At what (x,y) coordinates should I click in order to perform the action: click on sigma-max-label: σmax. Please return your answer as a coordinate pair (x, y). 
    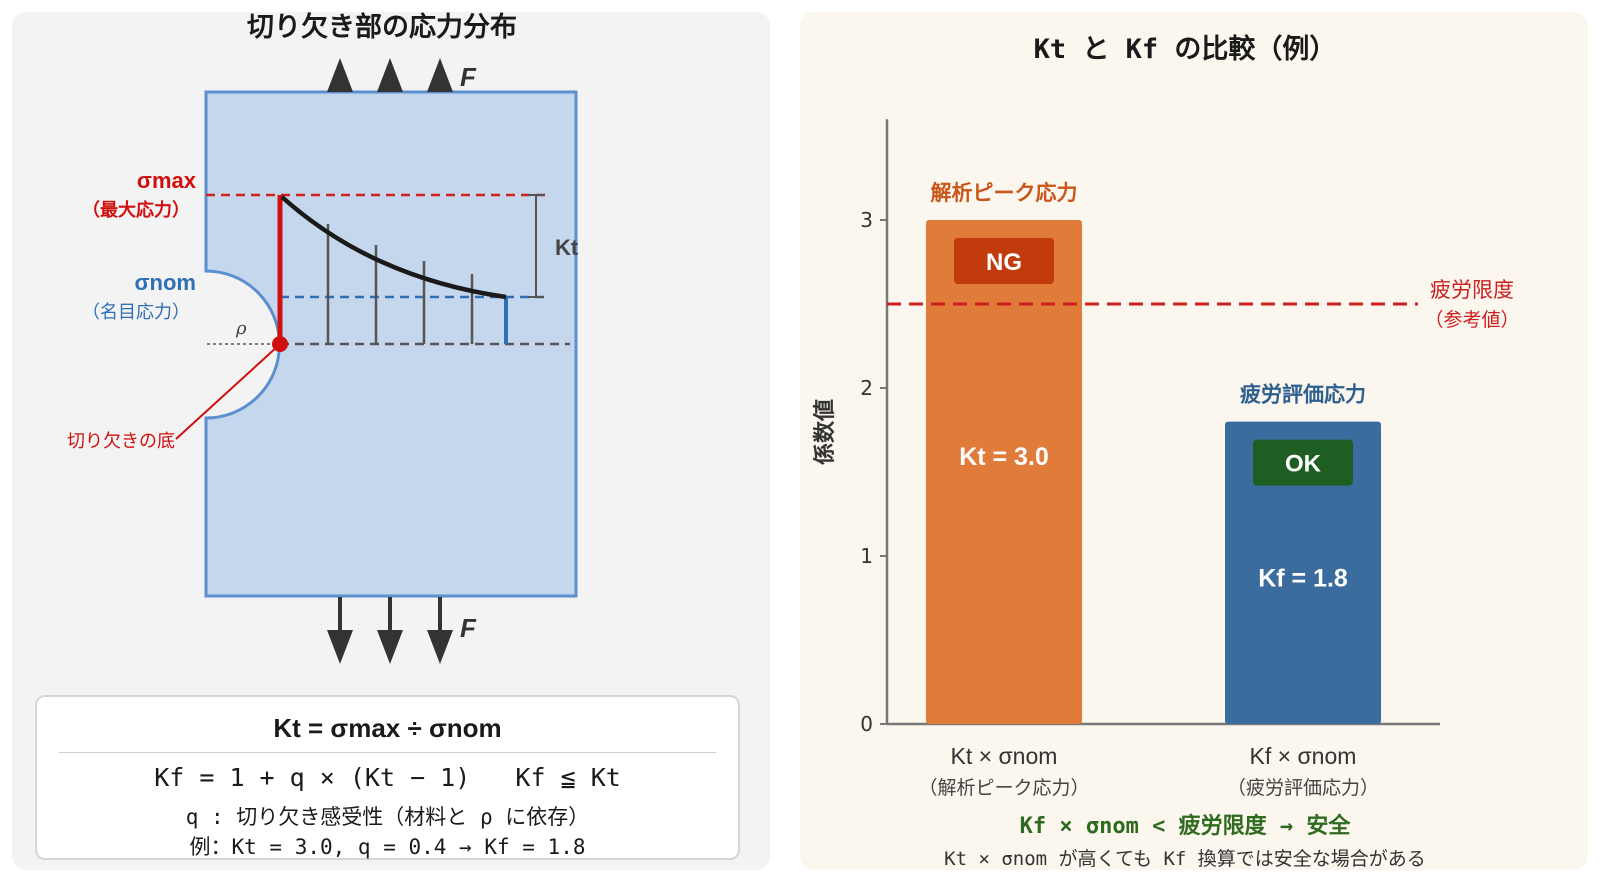
    Looking at the image, I should click on (167, 180).